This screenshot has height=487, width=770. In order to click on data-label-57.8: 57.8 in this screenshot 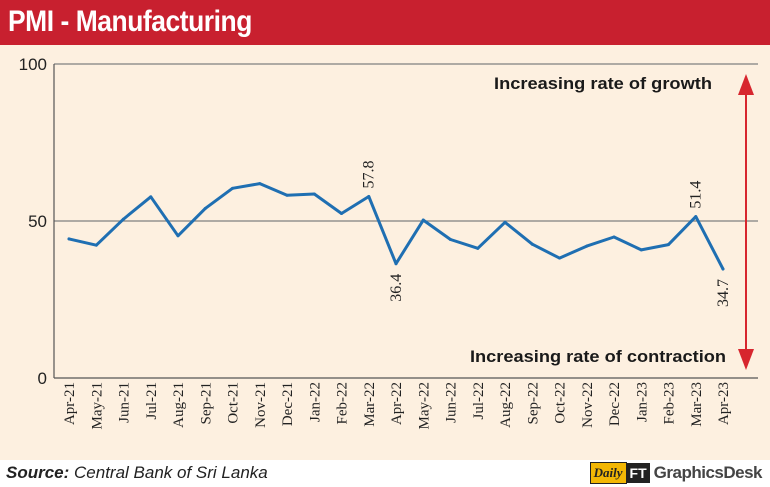, I will do `click(369, 175)`.